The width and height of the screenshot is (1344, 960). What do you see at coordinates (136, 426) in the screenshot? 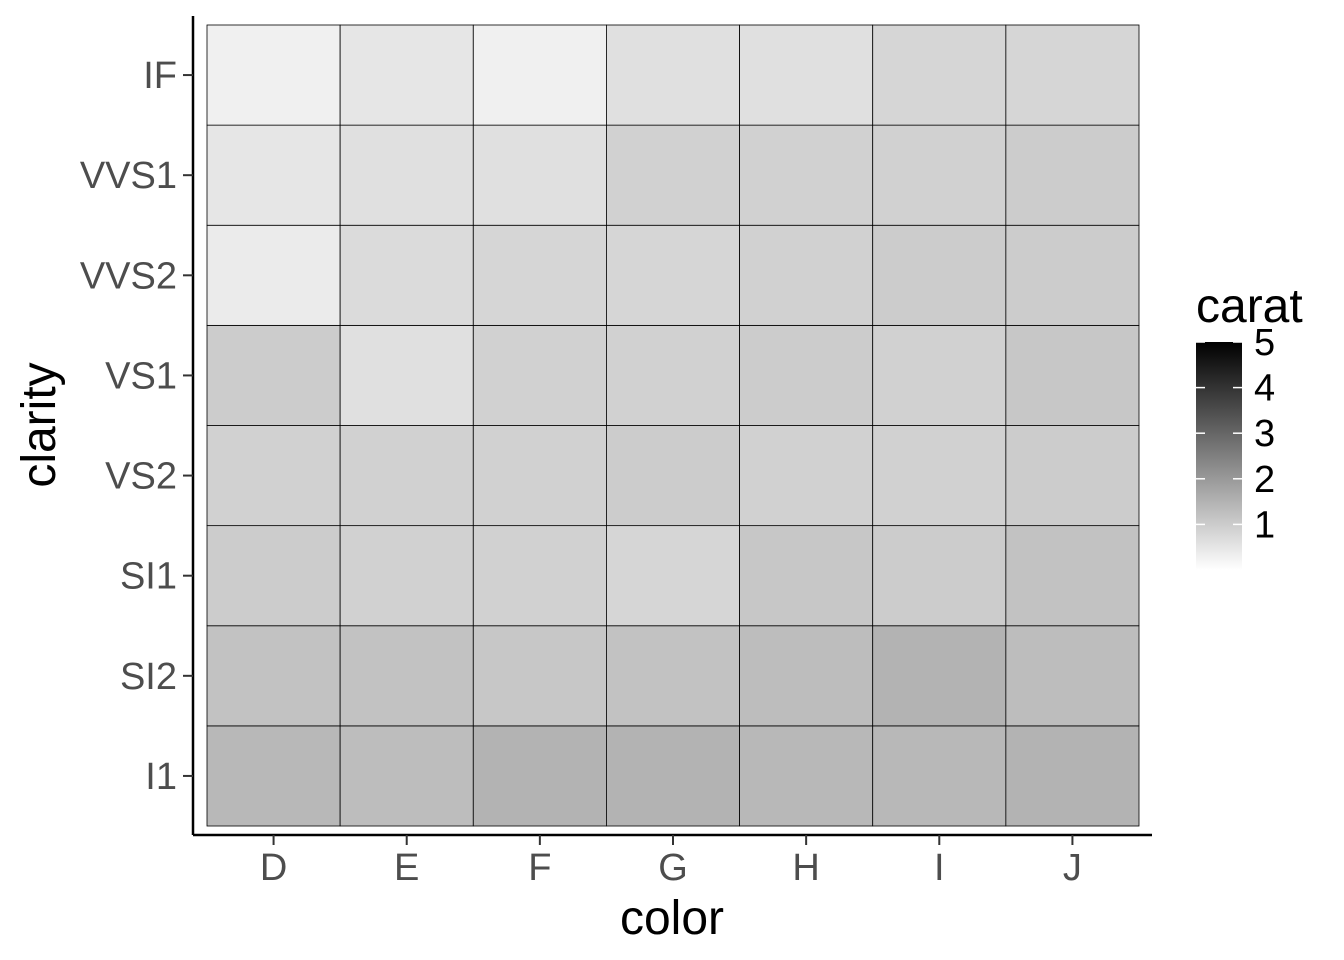
I see `y-axis-ticks: I1 SI2 SI1 VS2 VS1 VVS2 VVS1 IF` at bounding box center [136, 426].